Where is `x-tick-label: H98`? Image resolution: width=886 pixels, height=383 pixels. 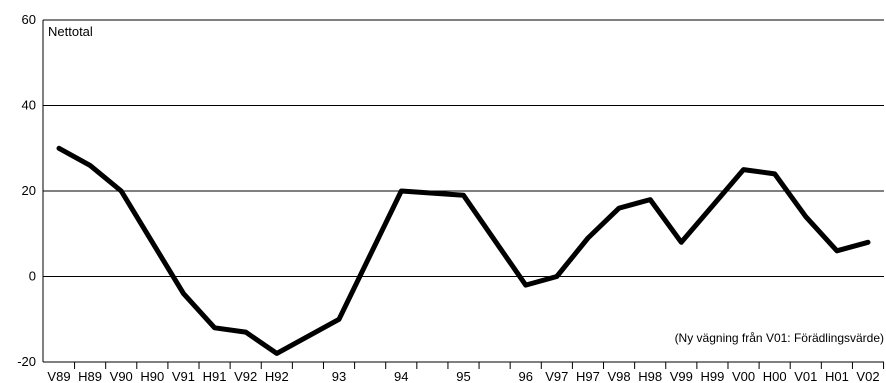
x-tick-label: H98 is located at coordinates (650, 376).